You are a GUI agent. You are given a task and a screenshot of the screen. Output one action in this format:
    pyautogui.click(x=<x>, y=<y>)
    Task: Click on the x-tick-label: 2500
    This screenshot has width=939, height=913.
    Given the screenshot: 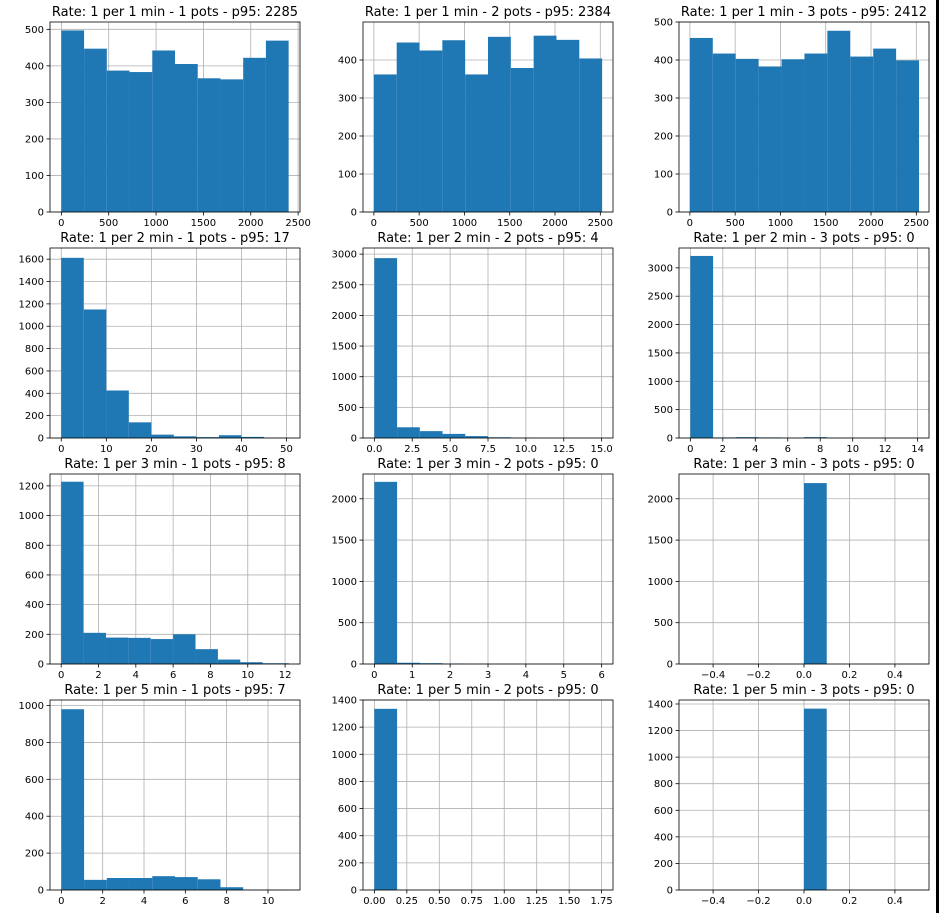 What is the action you would take?
    pyautogui.click(x=916, y=223)
    